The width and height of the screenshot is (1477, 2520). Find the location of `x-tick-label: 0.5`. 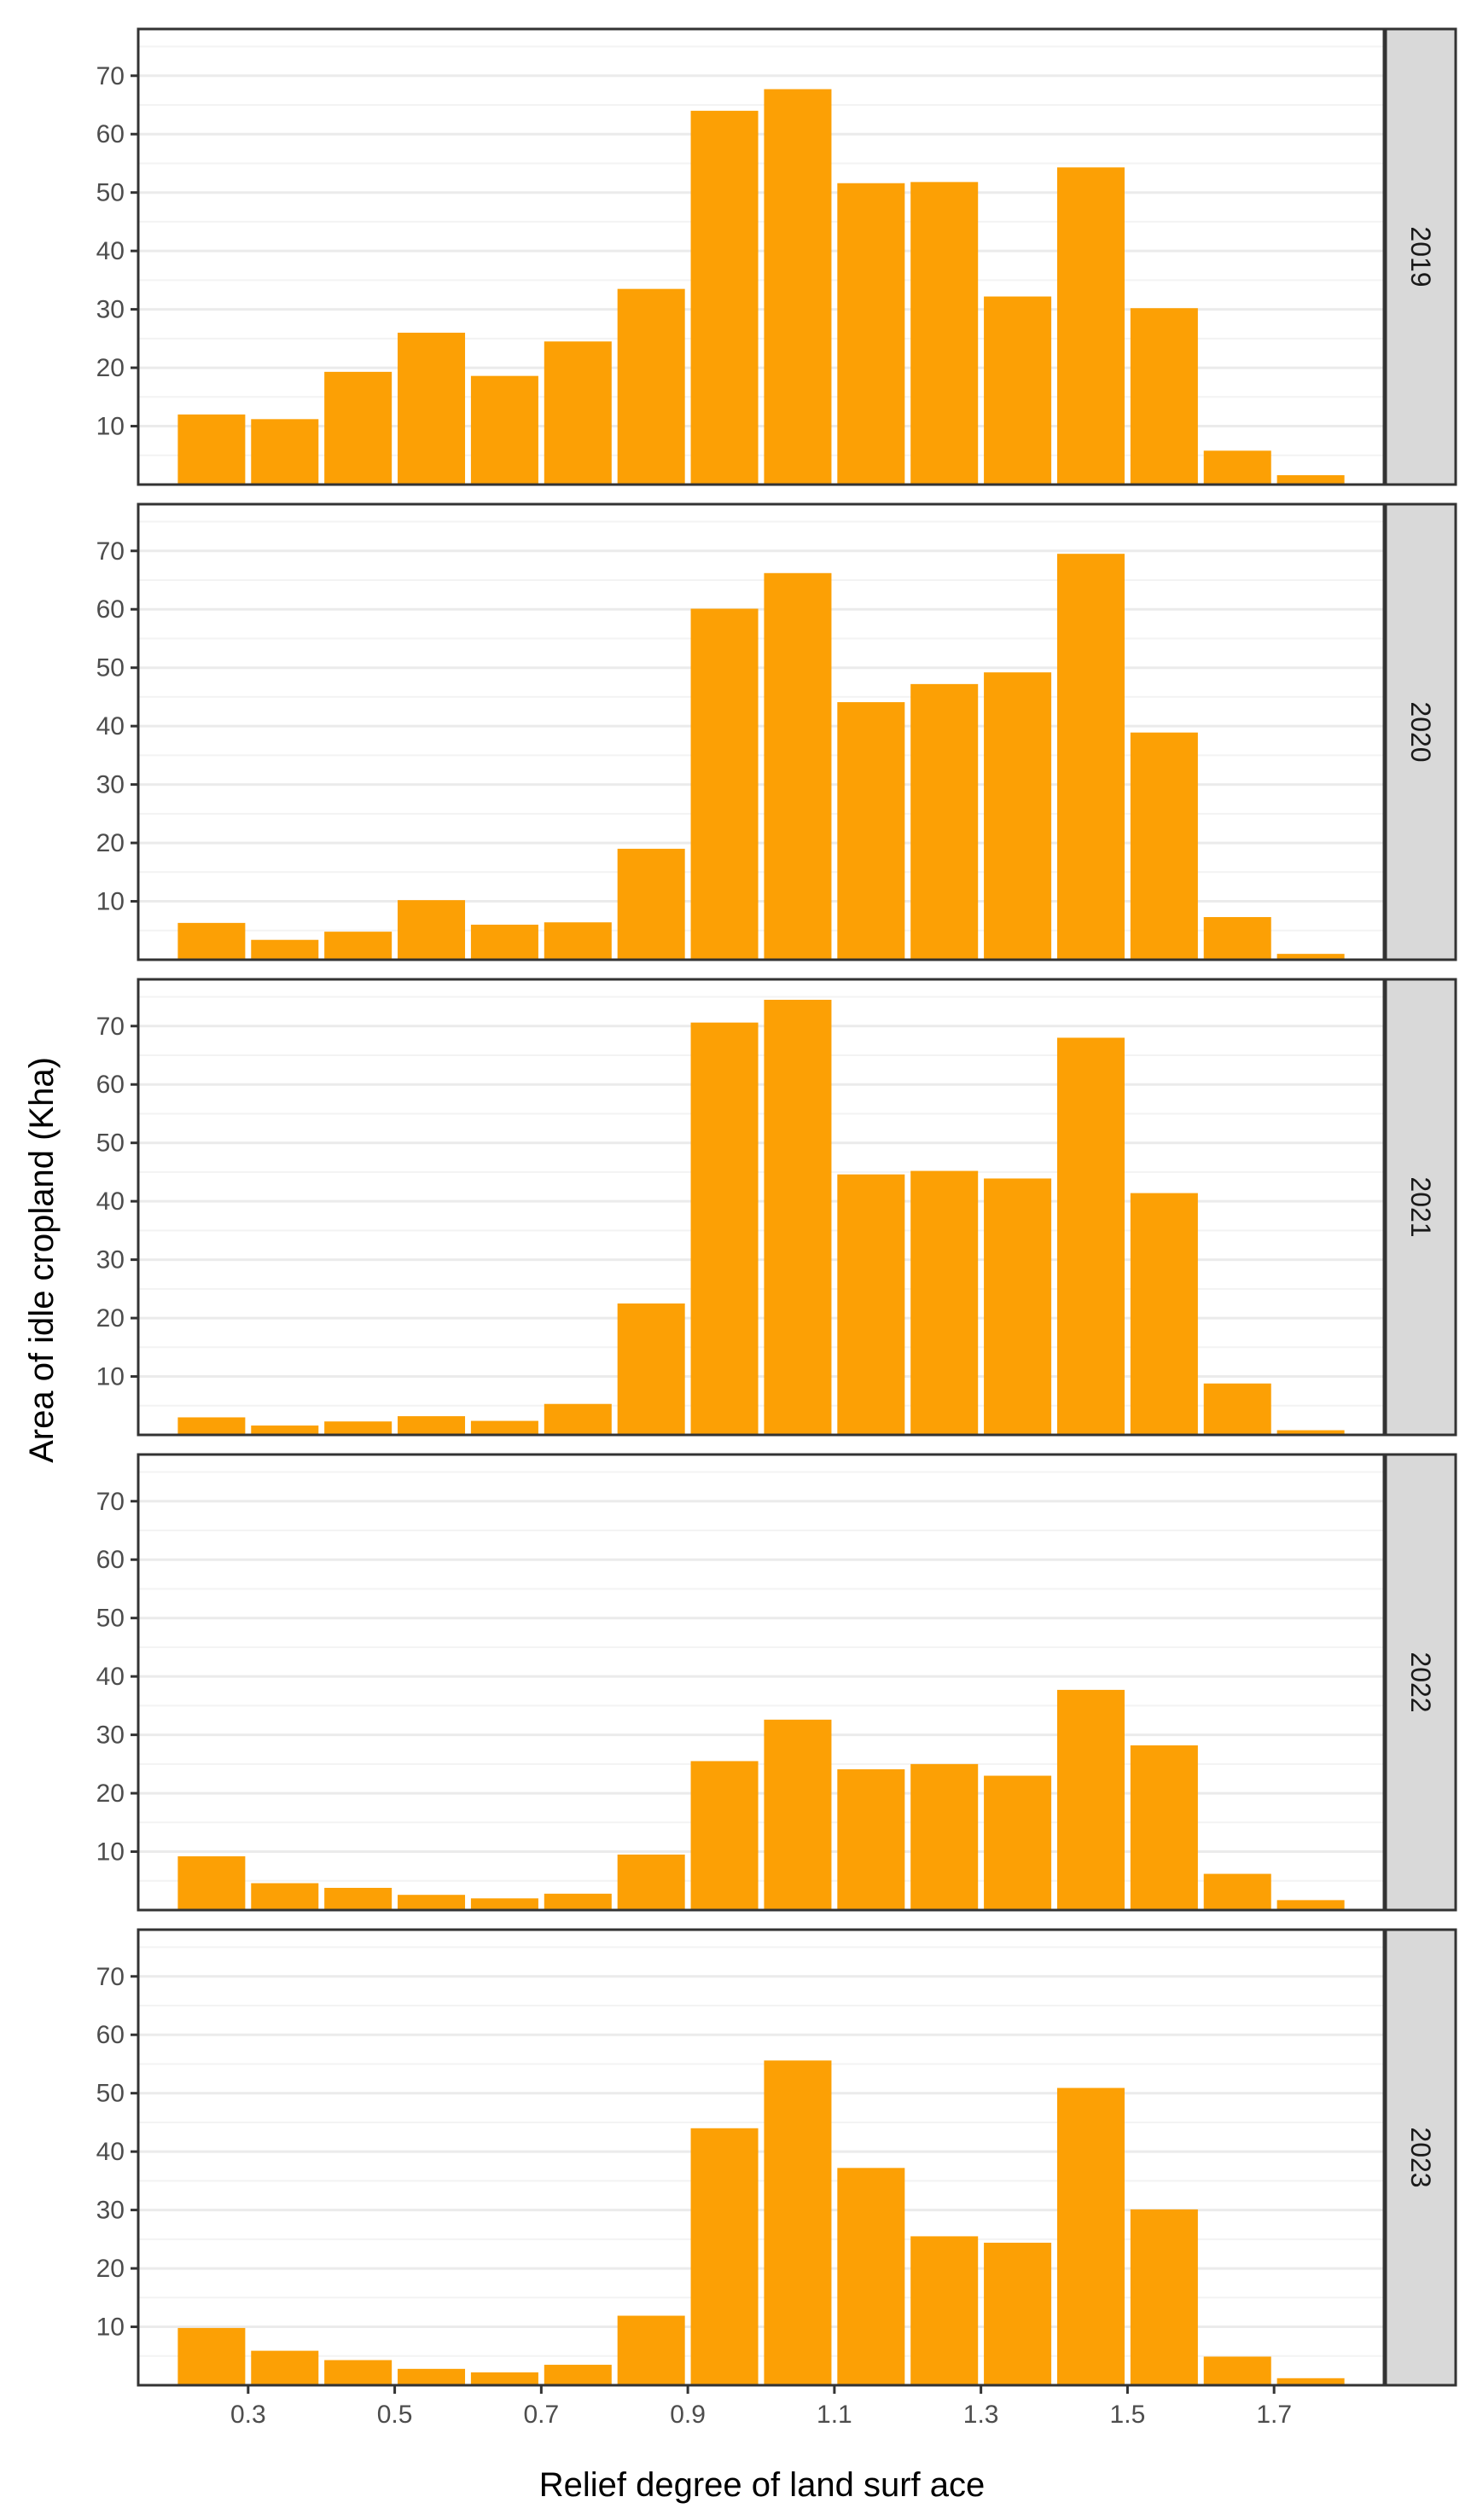

x-tick-label: 0.5 is located at coordinates (395, 2415).